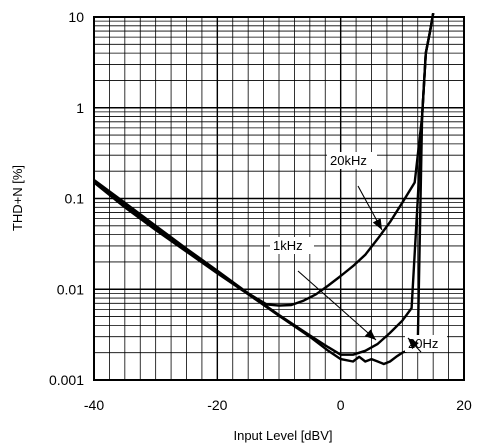 Image resolution: width=481 pixels, height=448 pixels. What do you see at coordinates (17, 198) in the screenshot?
I see `y-axis-title: THD+N [%]` at bounding box center [17, 198].